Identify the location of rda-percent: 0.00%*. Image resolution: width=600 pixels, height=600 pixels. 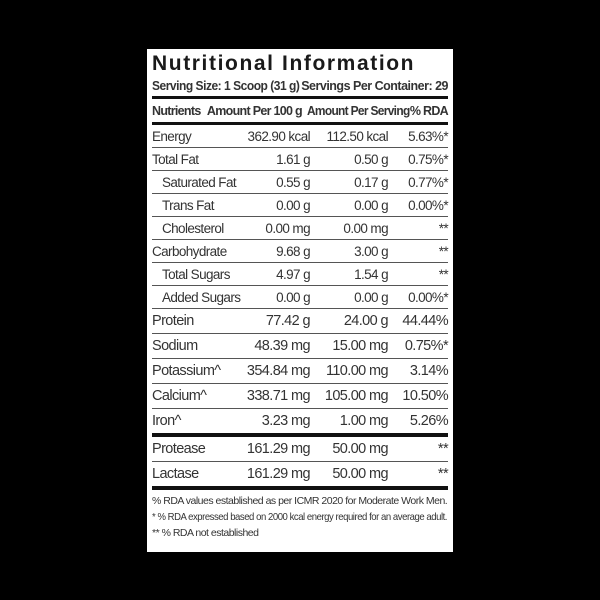
(418, 205).